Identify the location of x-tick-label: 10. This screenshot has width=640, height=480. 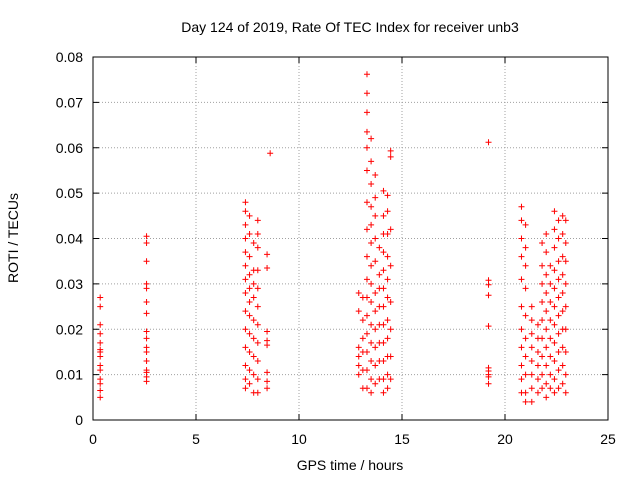
(299, 439).